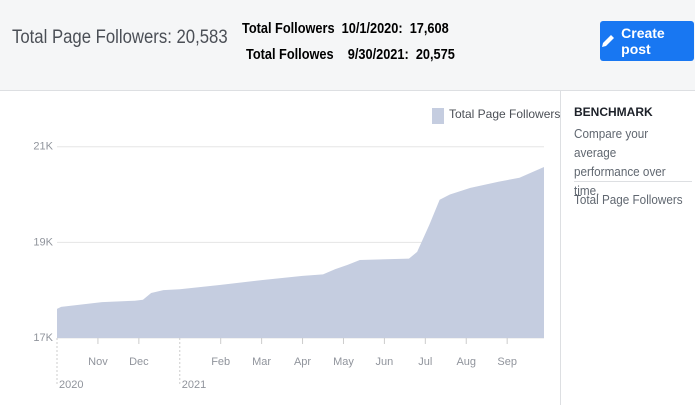 The image size is (695, 405). I want to click on separator, so click(633, 181).